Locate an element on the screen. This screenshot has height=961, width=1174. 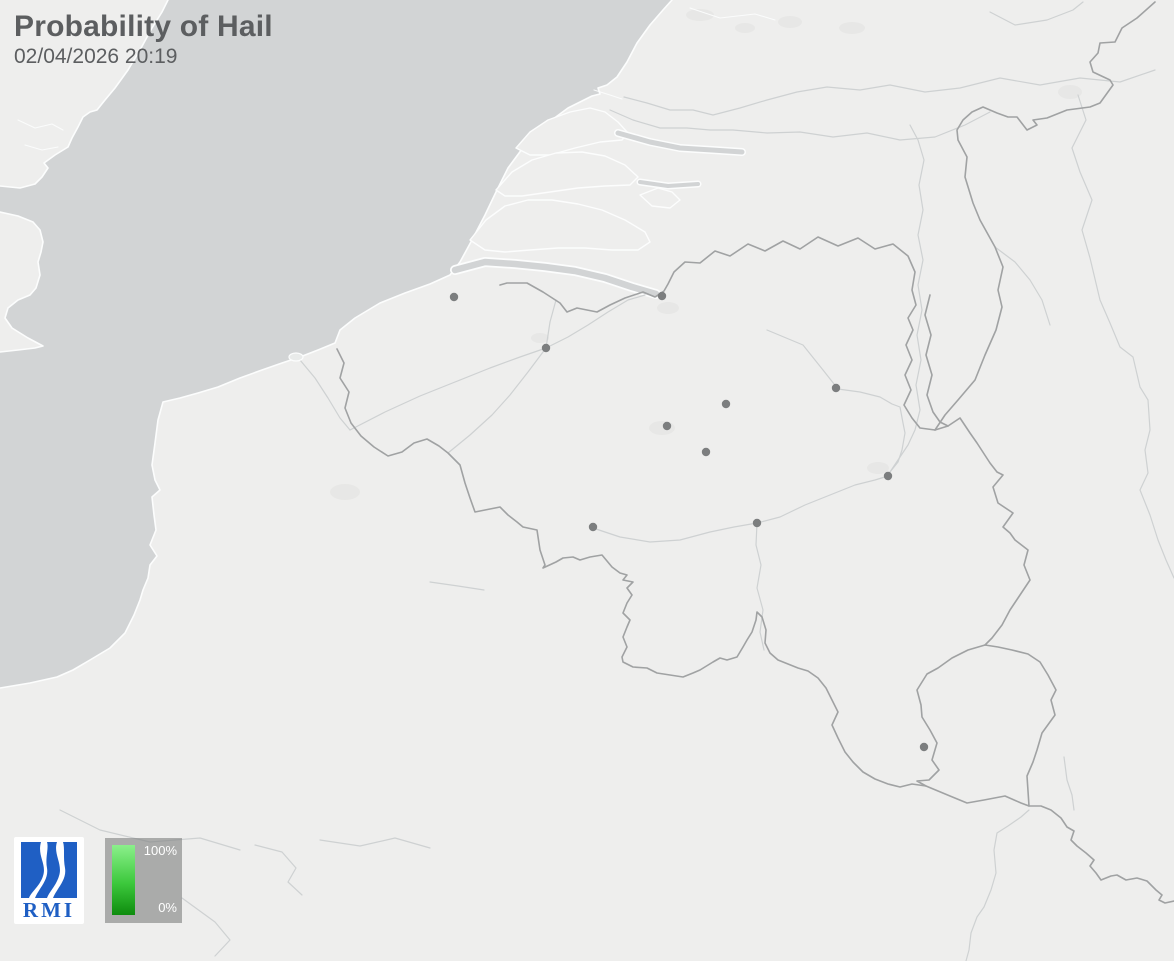
river-meuse-south is located at coordinates (760, 586).